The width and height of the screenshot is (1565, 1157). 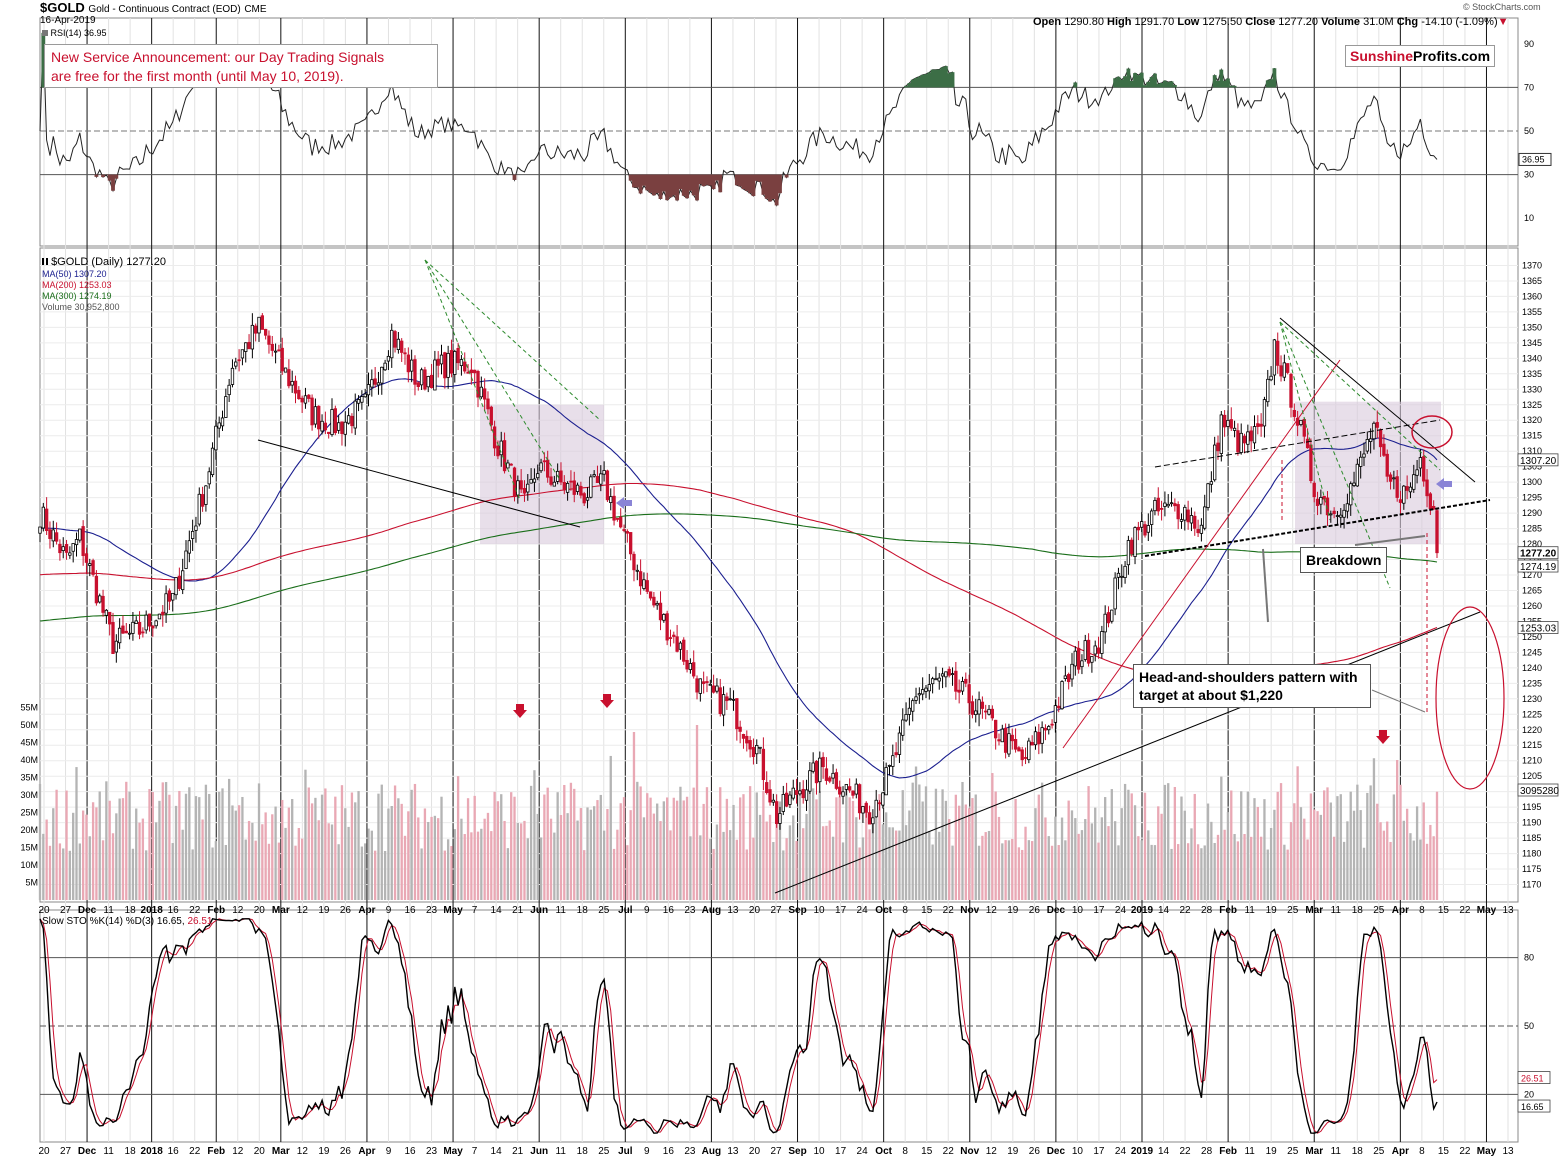 I want to click on x-tick-label-bottom: 14, so click(x=1164, y=1151).